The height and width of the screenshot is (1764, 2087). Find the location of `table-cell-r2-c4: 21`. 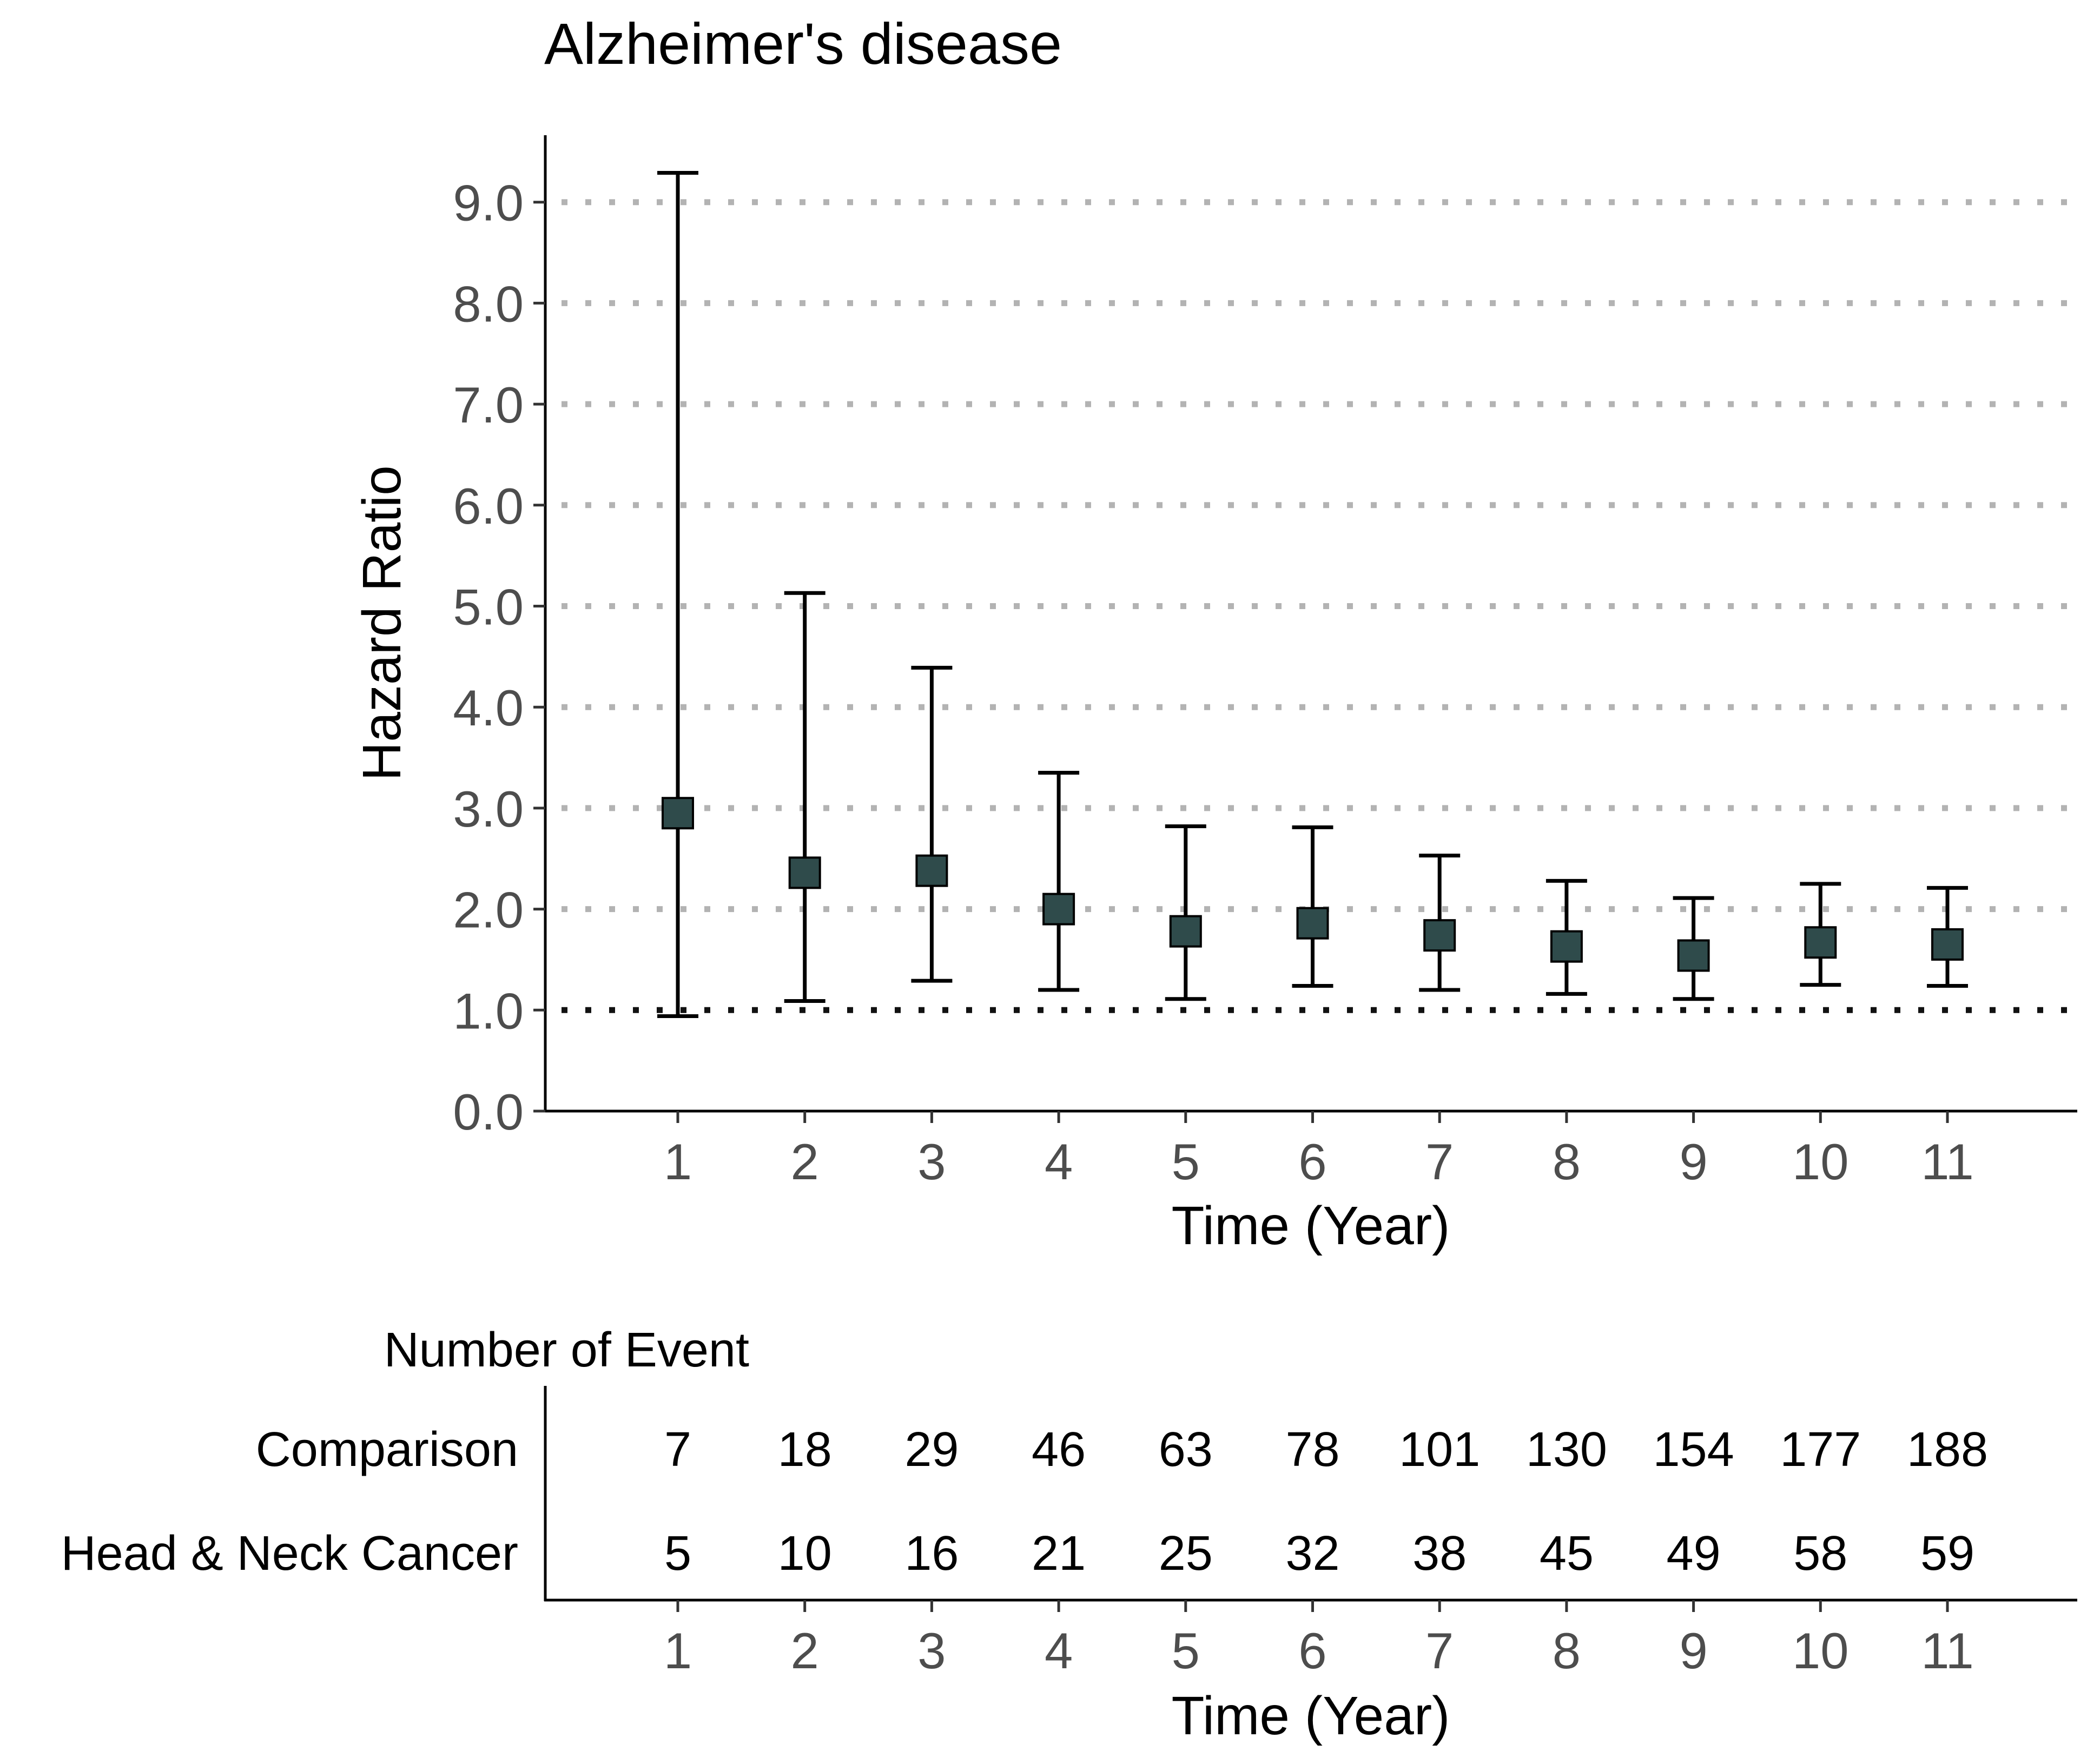

table-cell-r2-c4: 21 is located at coordinates (1059, 1554).